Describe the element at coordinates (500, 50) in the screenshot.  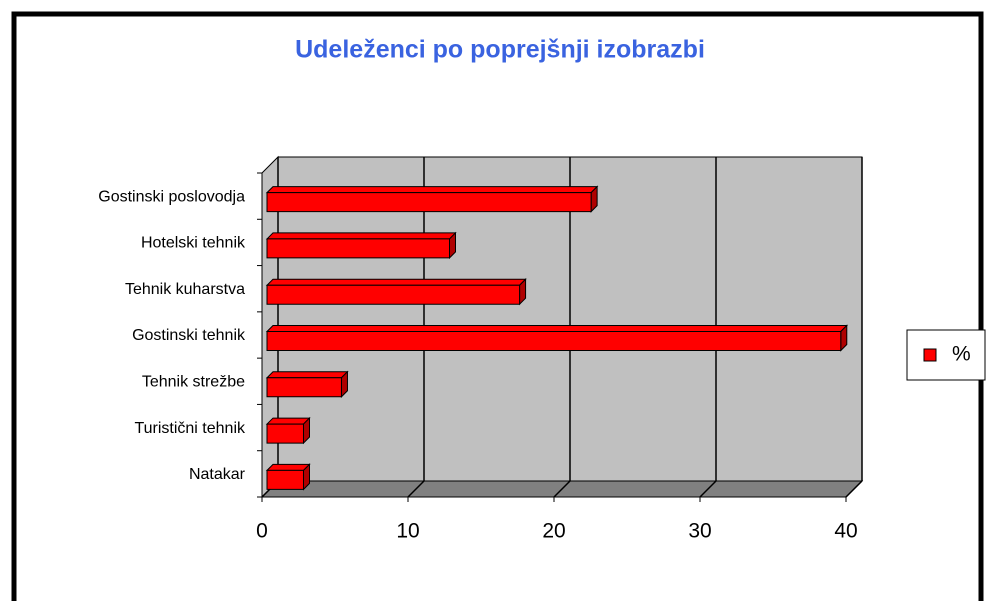
I see `chart-title: Udeleženci po poprejšnji izobrazbi` at that location.